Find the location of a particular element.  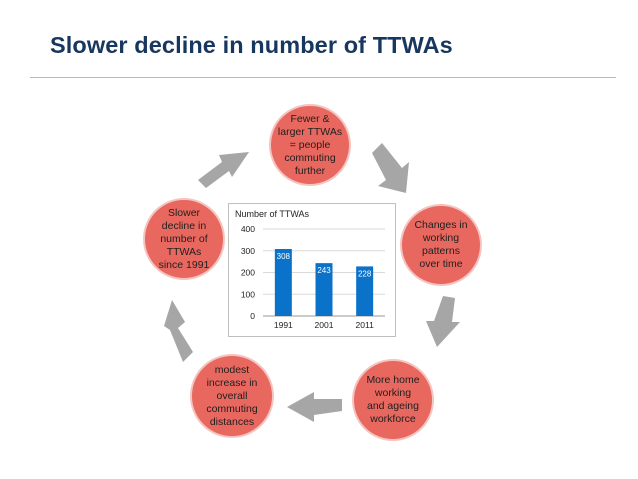

bar-data-label: 308 is located at coordinates (284, 256).